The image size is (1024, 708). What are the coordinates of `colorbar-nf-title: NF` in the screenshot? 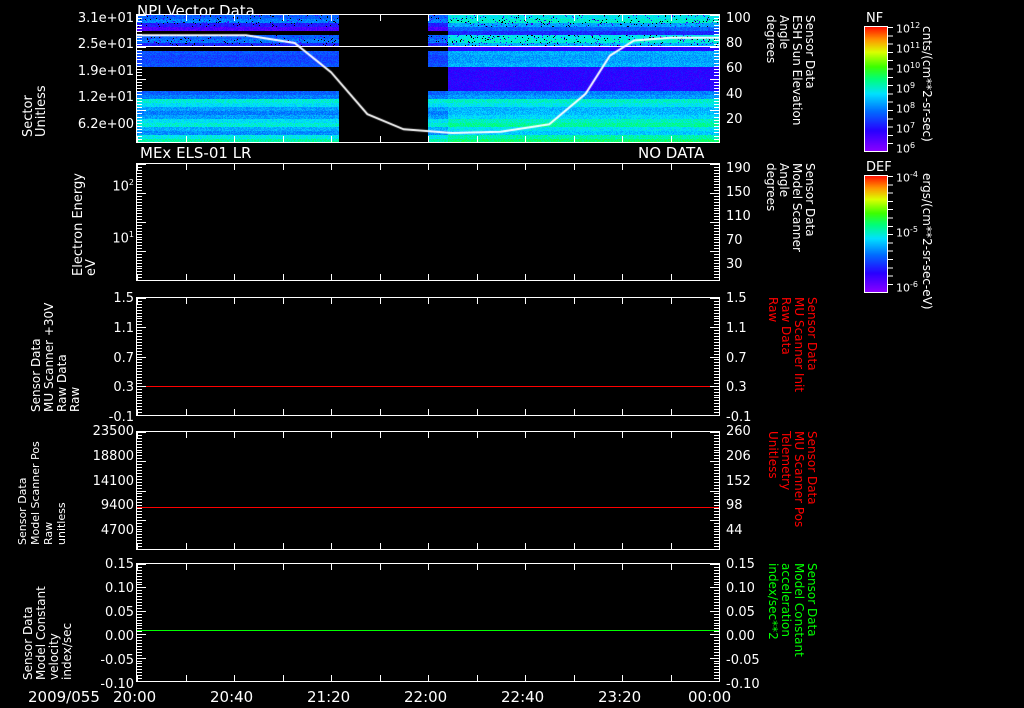 It's located at (875, 18).